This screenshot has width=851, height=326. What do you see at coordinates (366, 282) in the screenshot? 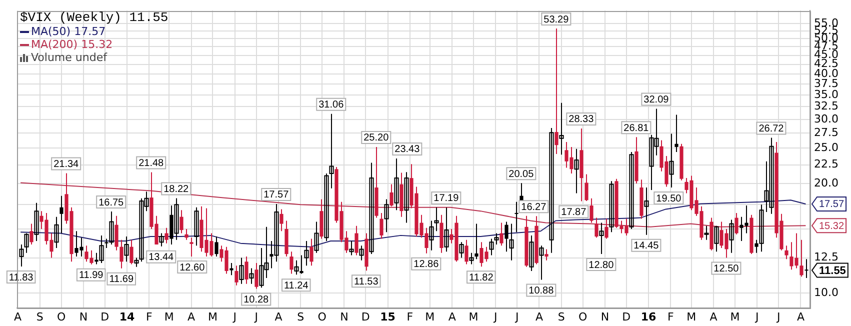
I see `annotation: 11.53` at bounding box center [366, 282].